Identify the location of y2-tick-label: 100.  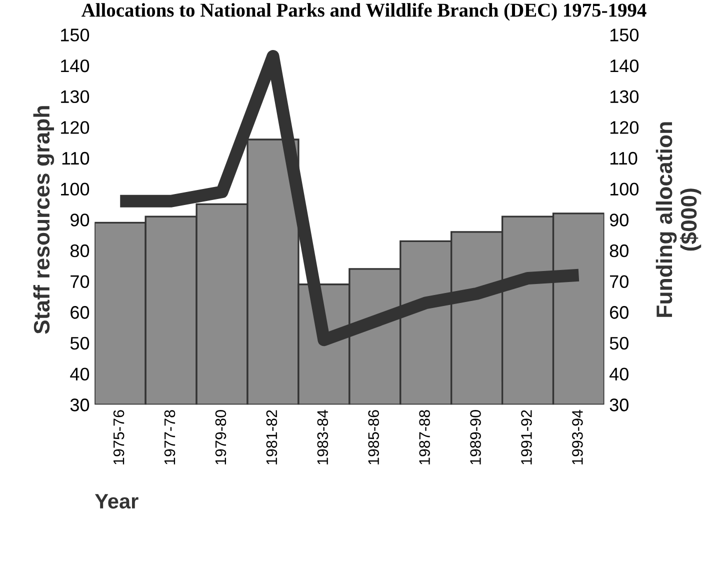
(624, 189).